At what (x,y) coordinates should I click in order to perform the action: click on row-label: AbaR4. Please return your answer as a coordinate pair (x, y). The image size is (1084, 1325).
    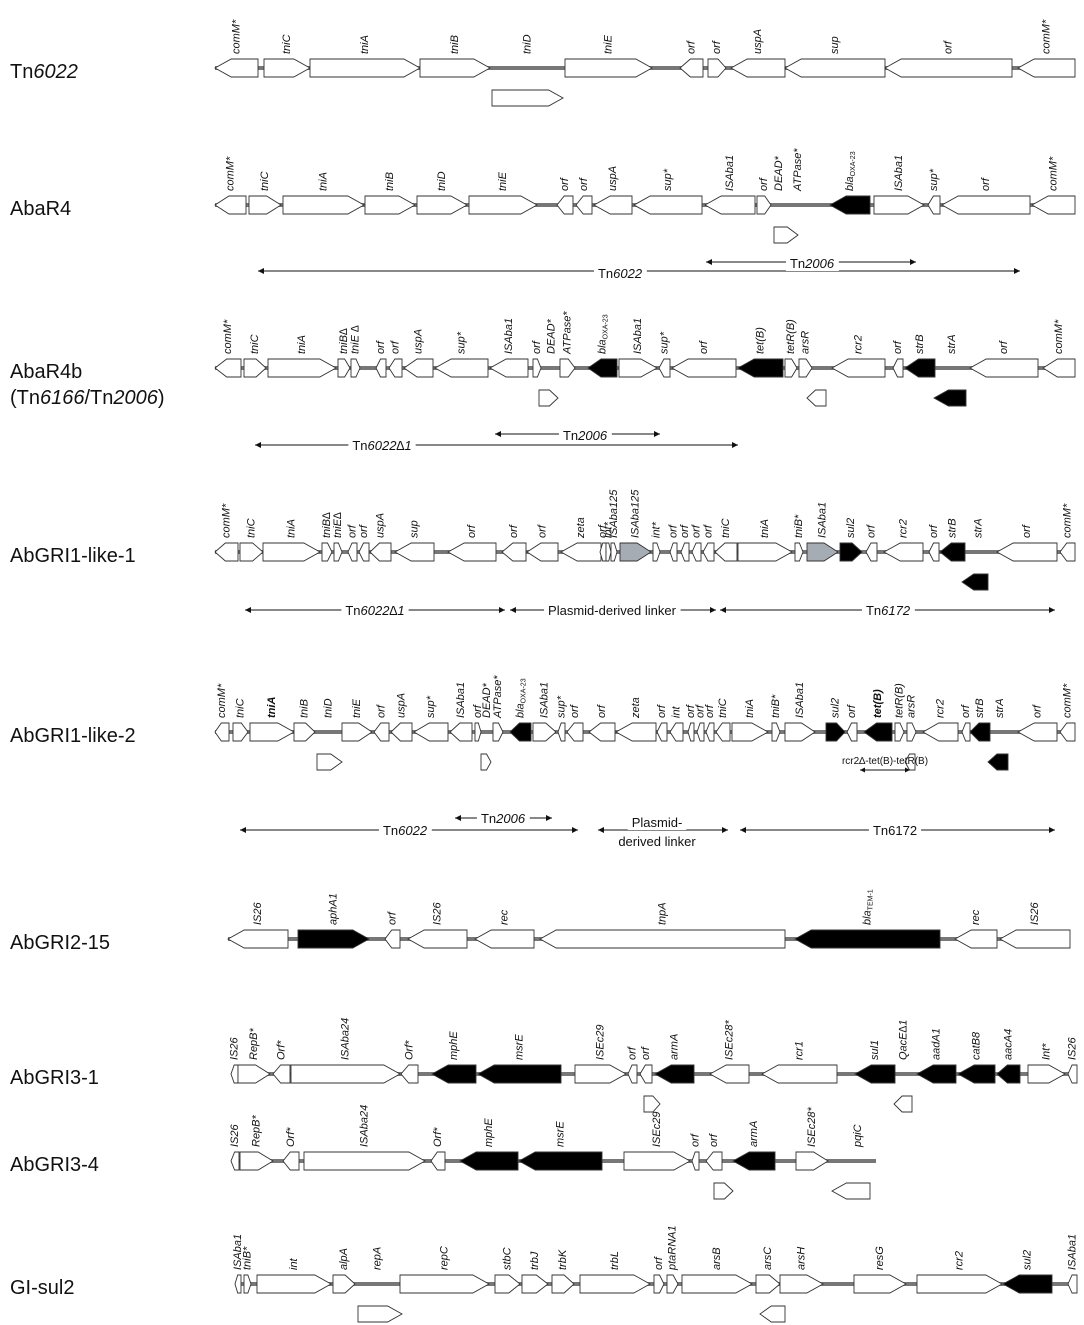
    Looking at the image, I should click on (40, 209).